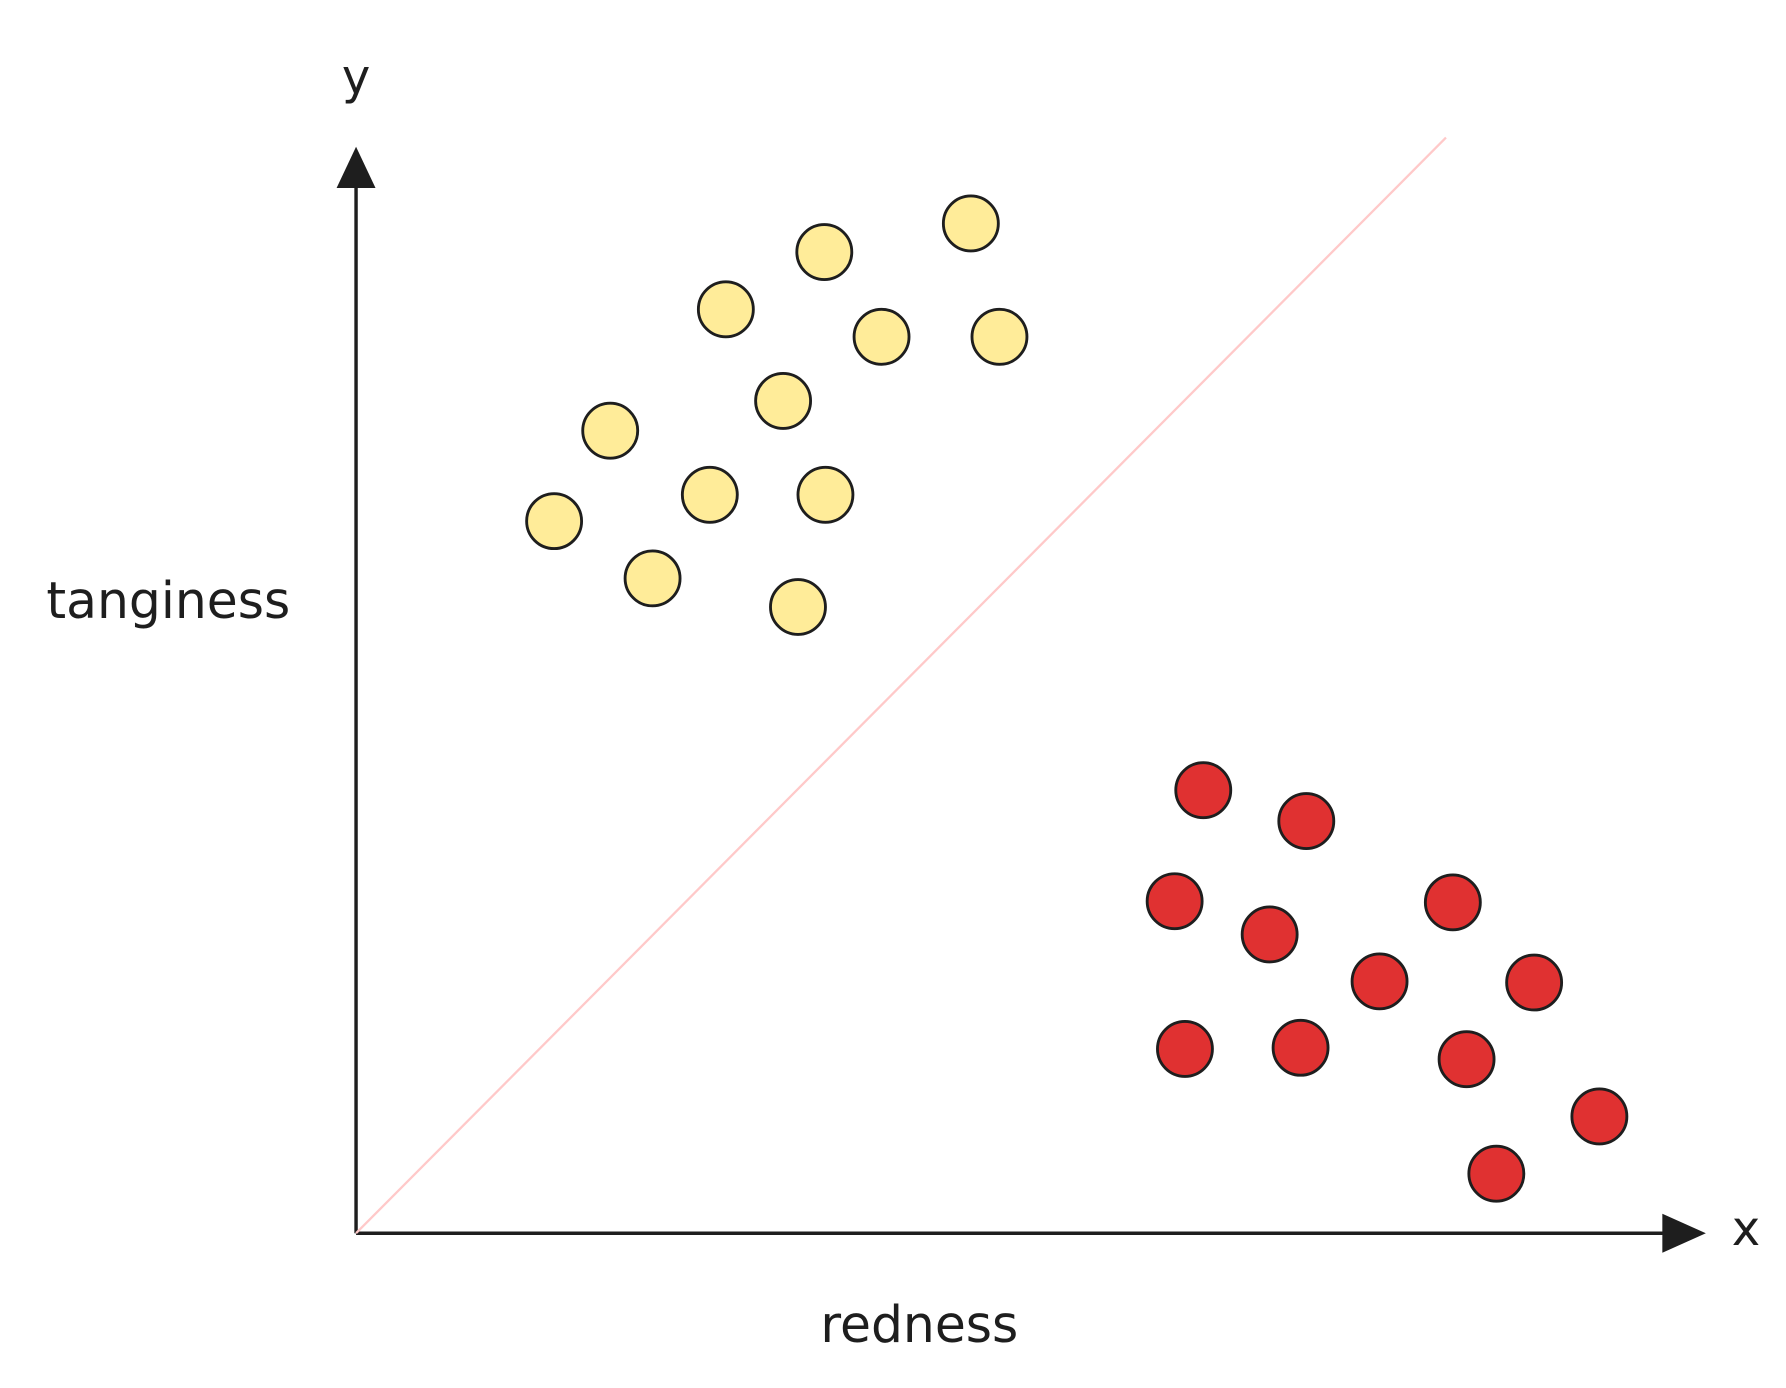 This screenshot has height=1388, width=1786. What do you see at coordinates (1684, 1233) in the screenshot?
I see `x-axis-arrow` at bounding box center [1684, 1233].